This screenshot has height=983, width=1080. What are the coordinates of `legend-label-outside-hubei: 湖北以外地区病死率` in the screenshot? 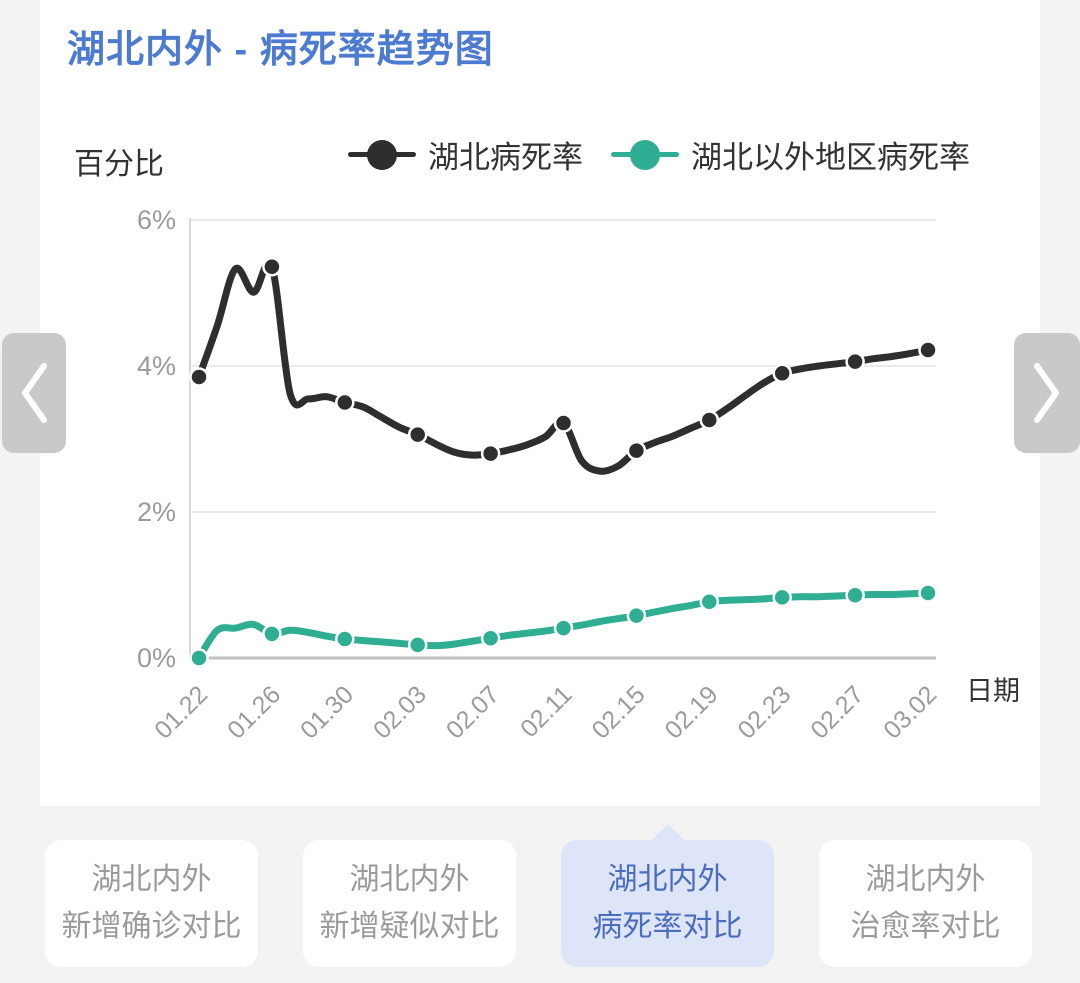 It's located at (830, 157).